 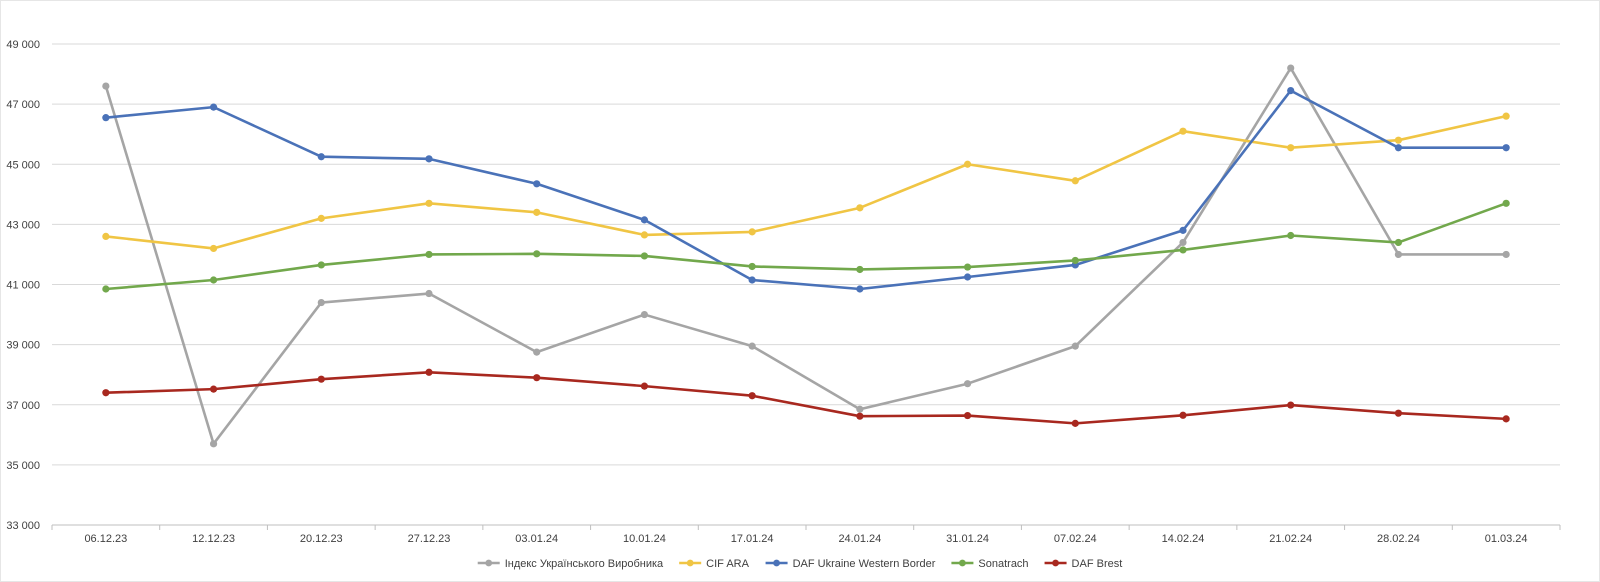 I want to click on legend-label: DAF Ukraine Western Border, so click(x=864, y=564).